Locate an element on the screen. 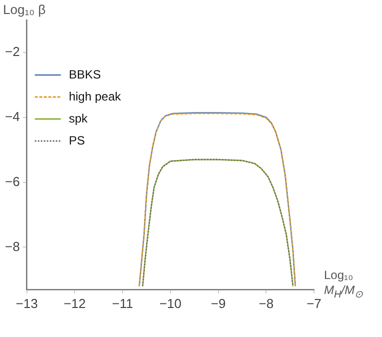 The image size is (382, 337). x-tick-label: −12 is located at coordinates (75, 303).